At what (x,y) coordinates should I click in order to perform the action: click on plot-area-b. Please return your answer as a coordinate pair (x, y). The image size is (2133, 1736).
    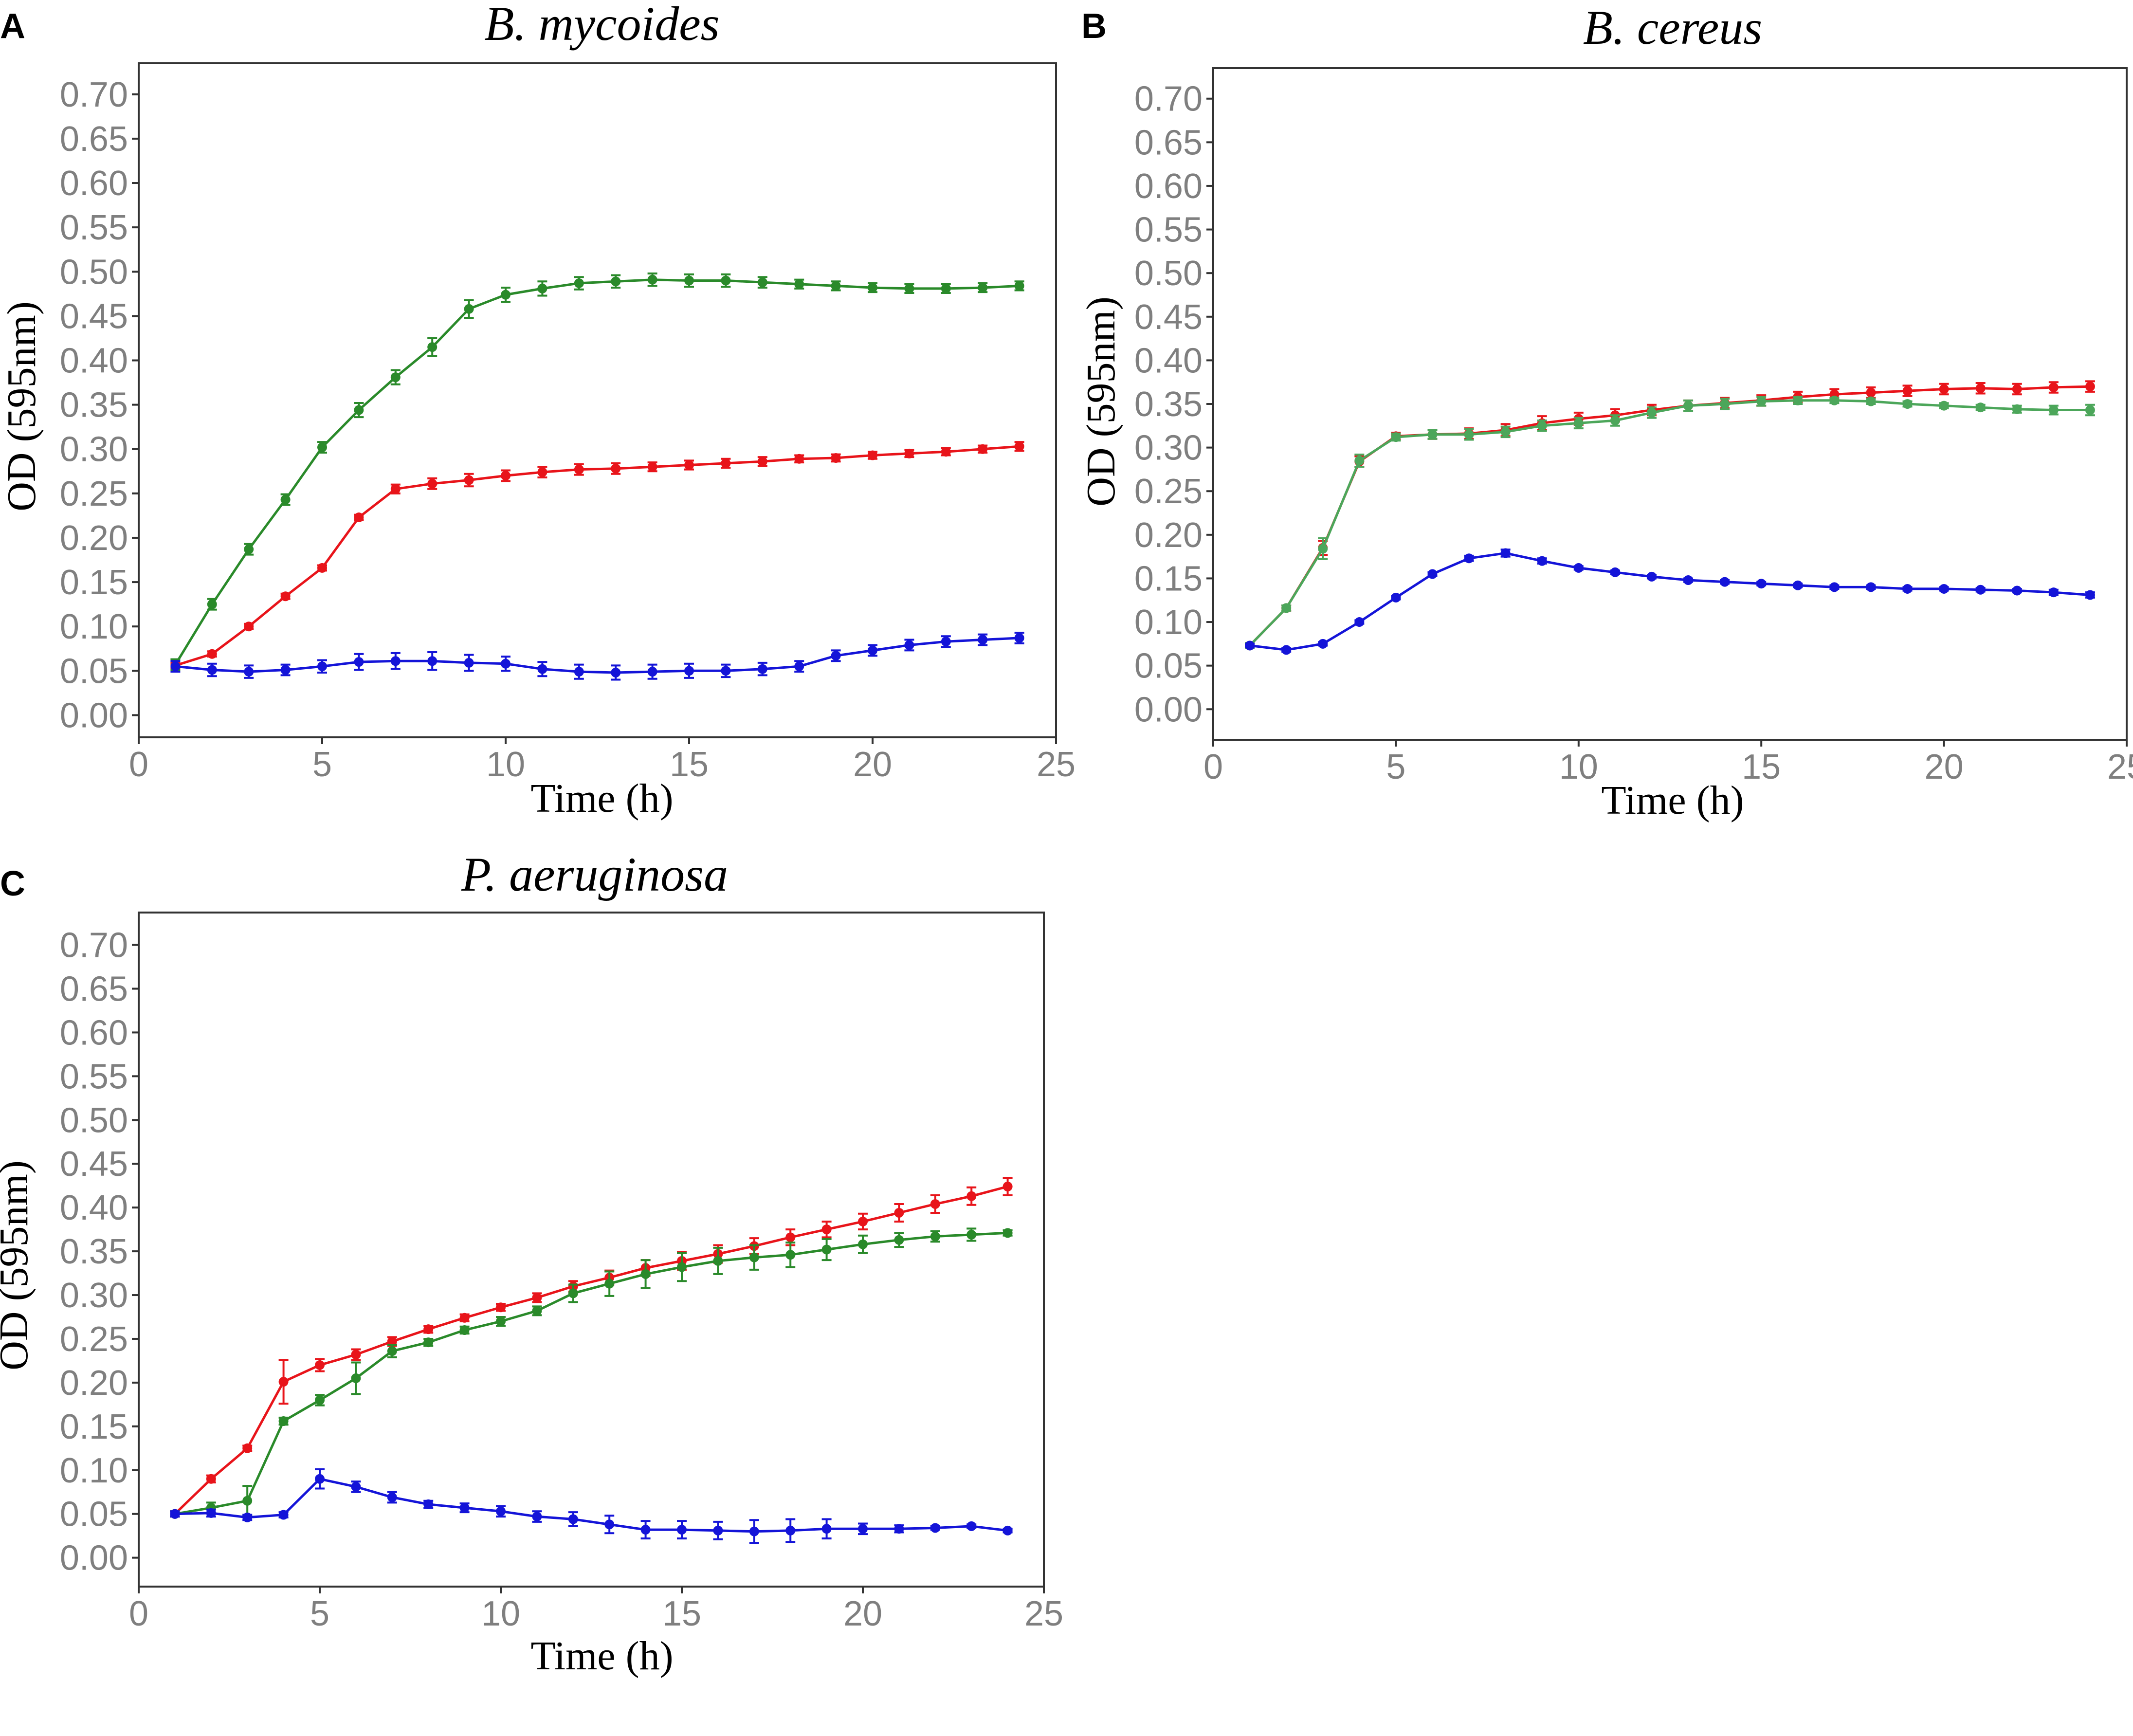
    Looking at the image, I should click on (1670, 518).